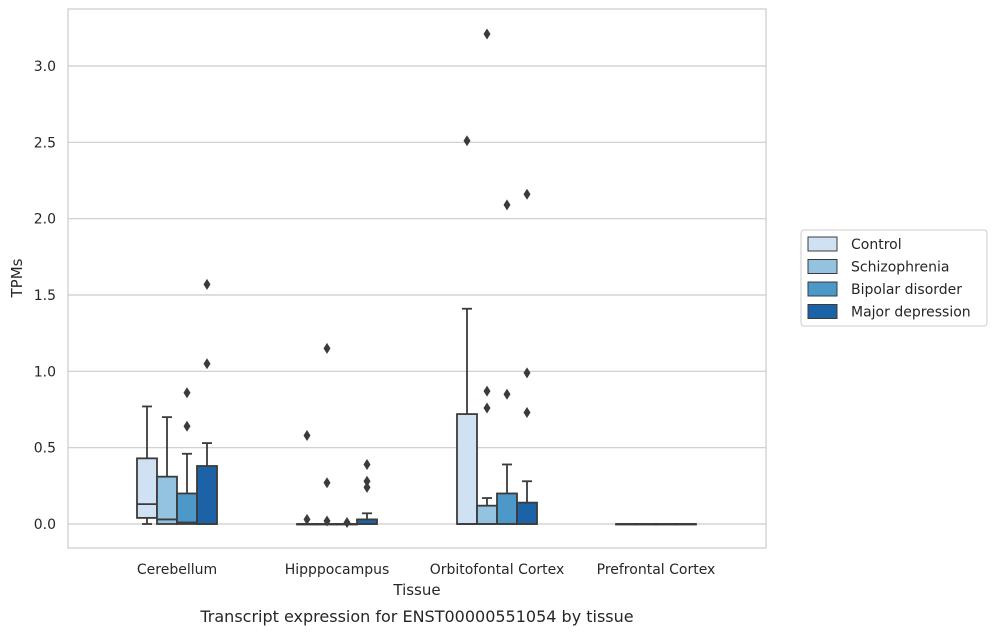  What do you see at coordinates (45, 525) in the screenshot?
I see `y-tick-label: 0.0` at bounding box center [45, 525].